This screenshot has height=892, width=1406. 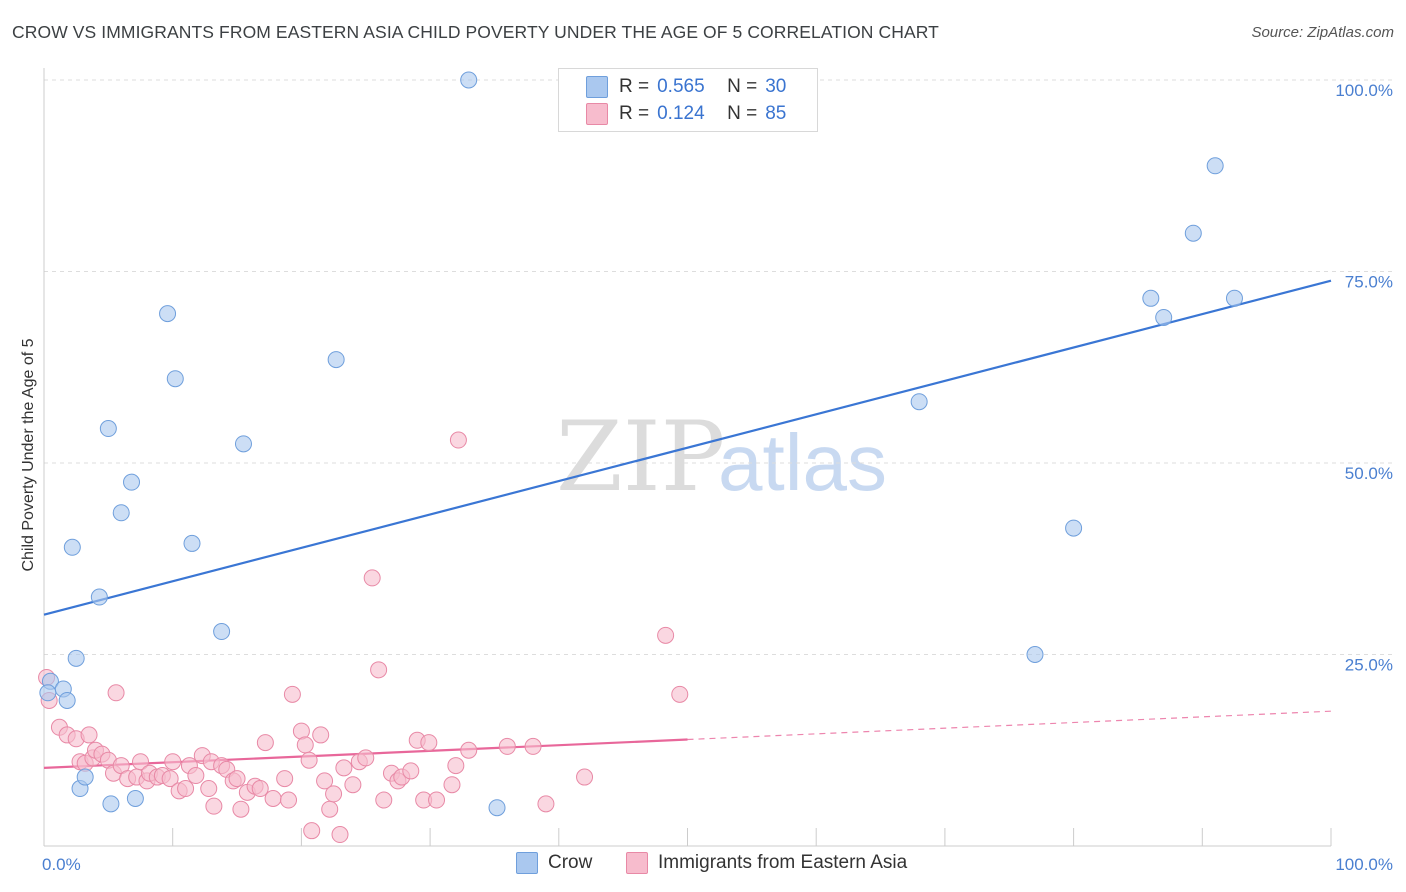 I want to click on correlation-legend: R = 0.565 N = 30 R = 0.124 N = 85, so click(x=688, y=100).